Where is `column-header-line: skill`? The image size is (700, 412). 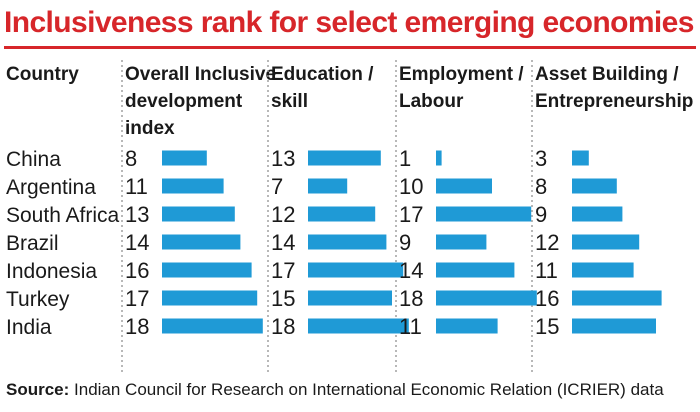 column-header-line: skill is located at coordinates (289, 101).